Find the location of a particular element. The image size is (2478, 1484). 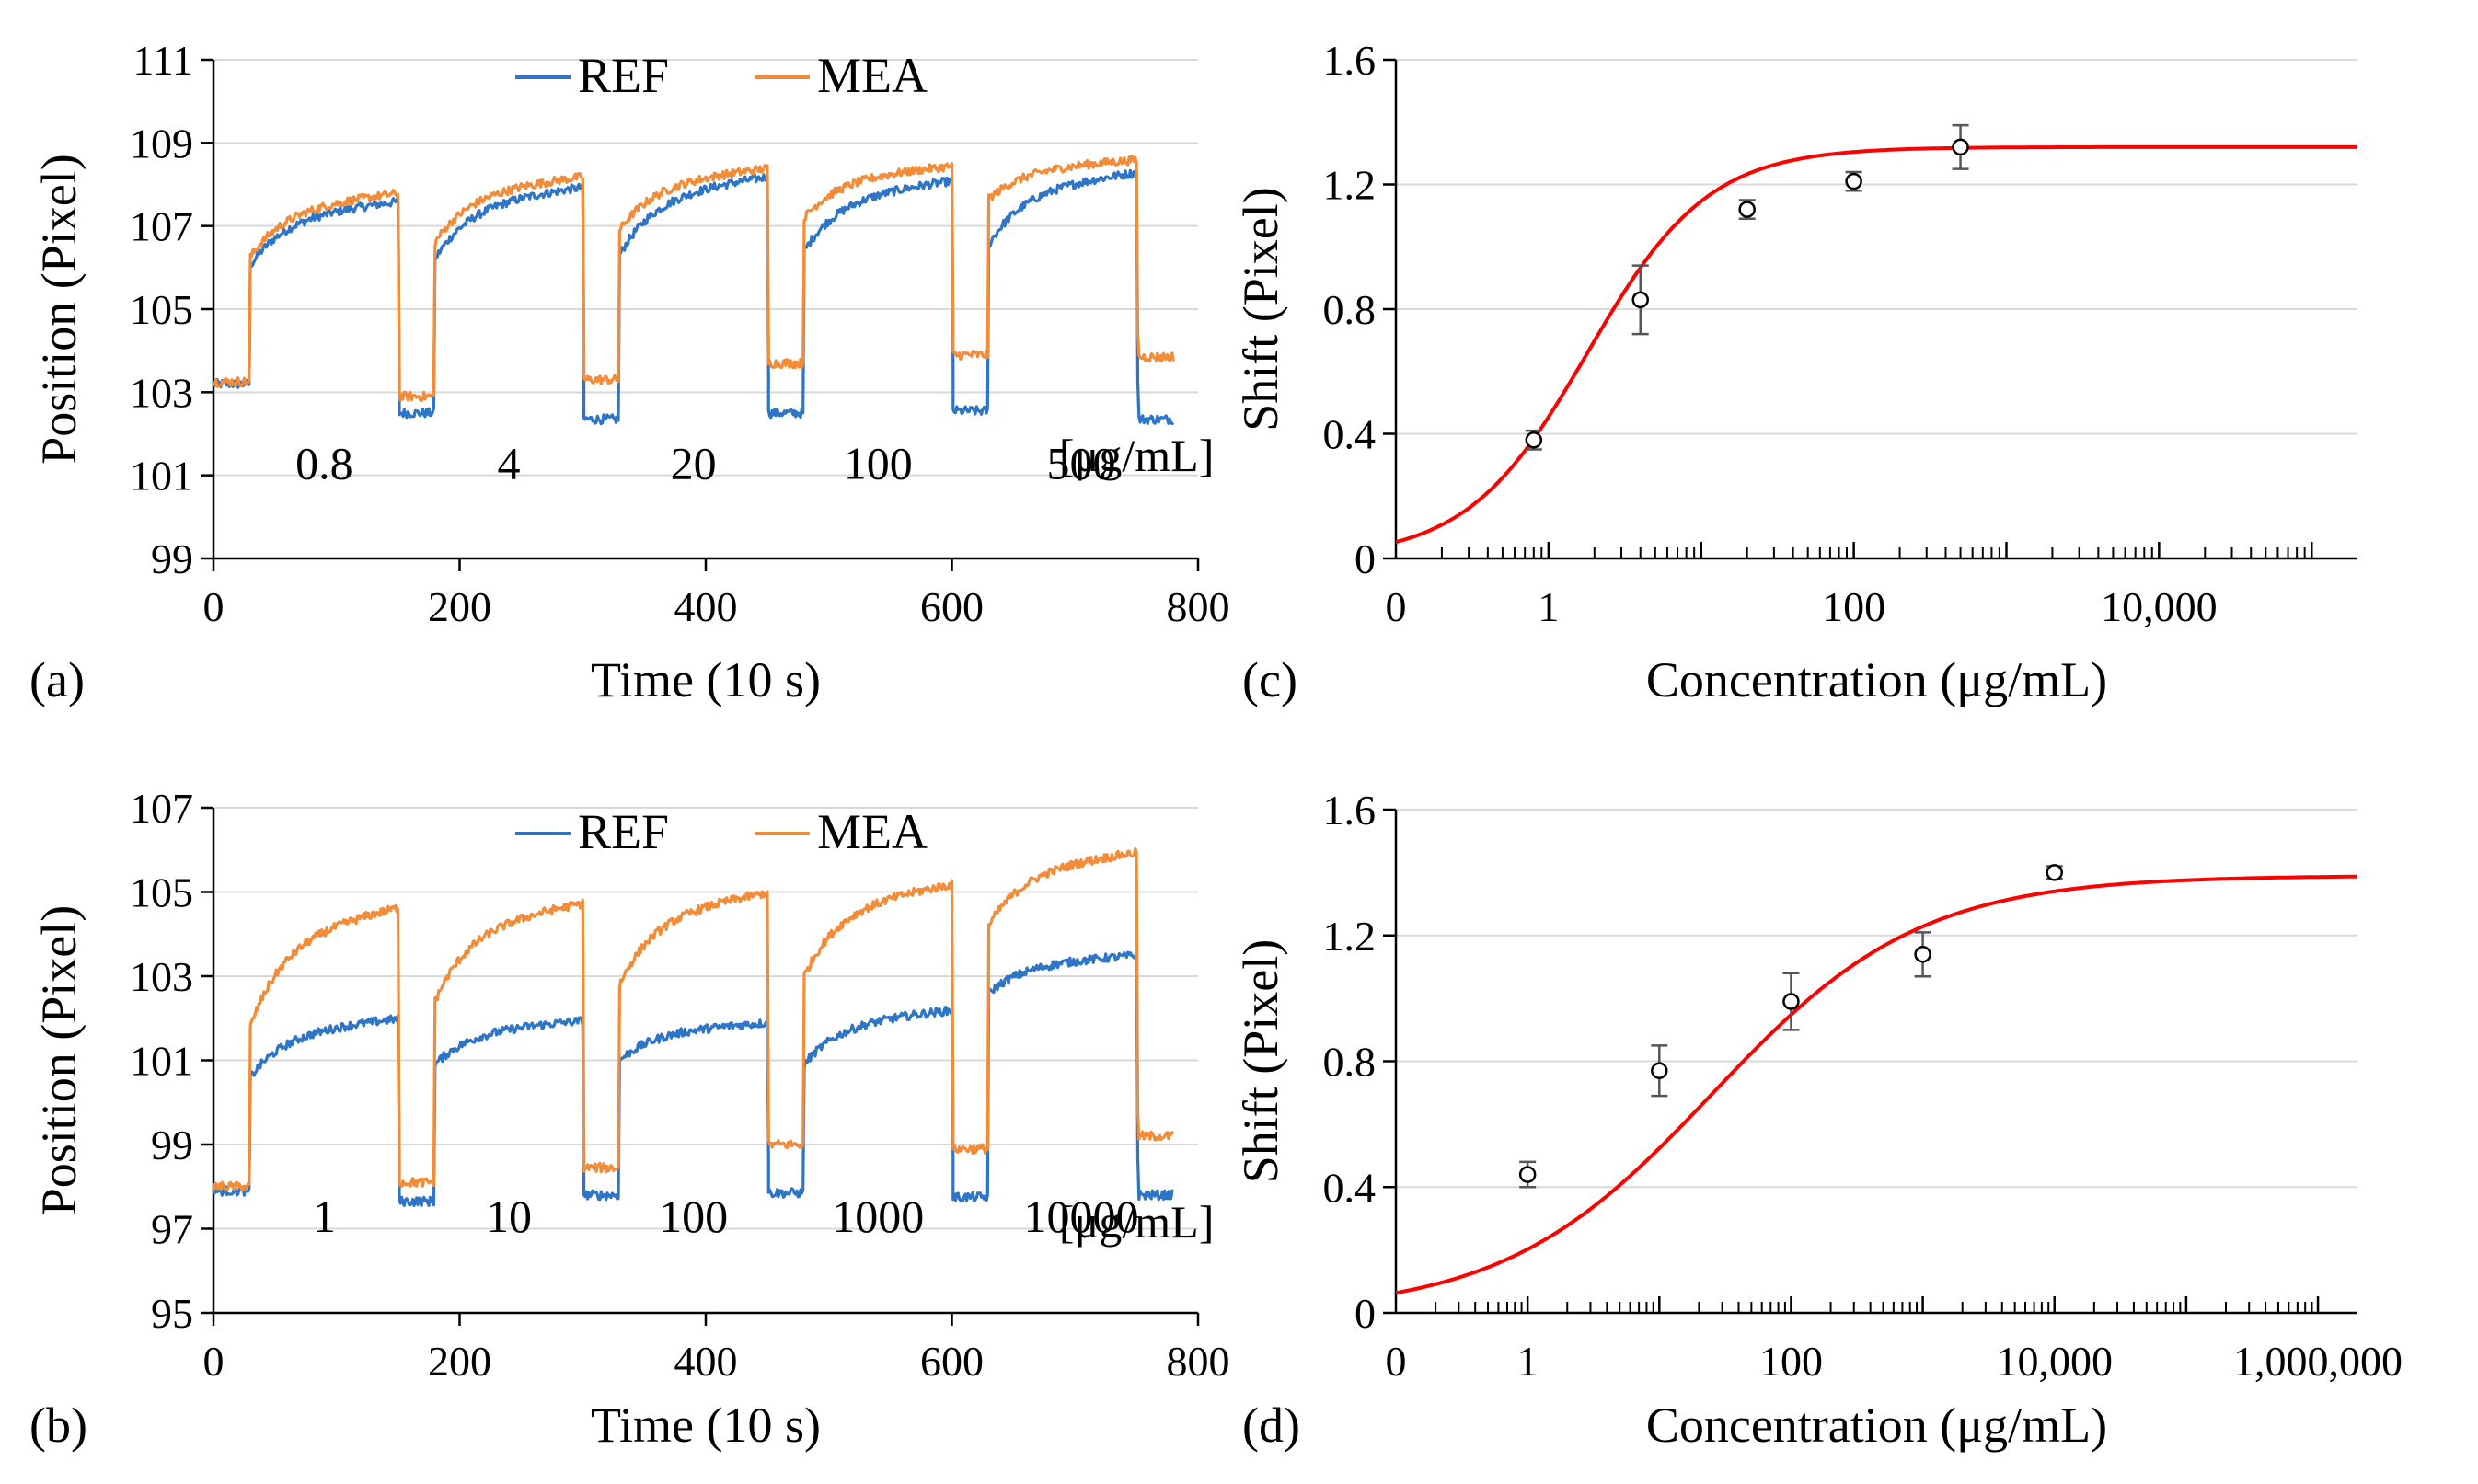

y-tick-label: 97 is located at coordinates (172, 1229).